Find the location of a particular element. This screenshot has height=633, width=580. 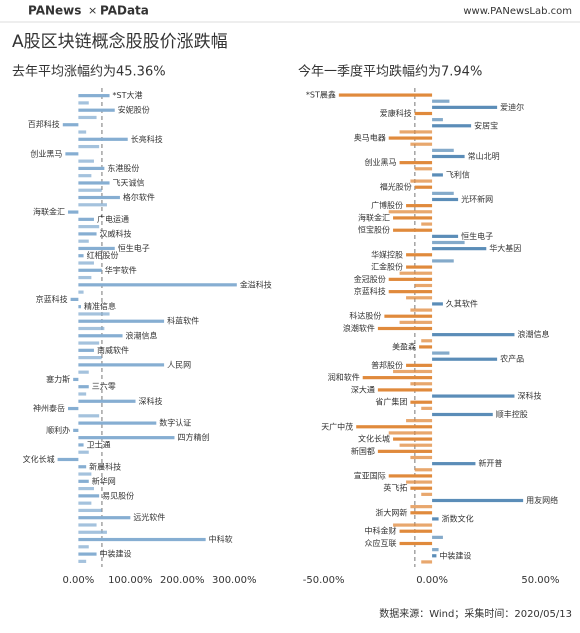

category-label: 恒宝股份 is located at coordinates (374, 230).